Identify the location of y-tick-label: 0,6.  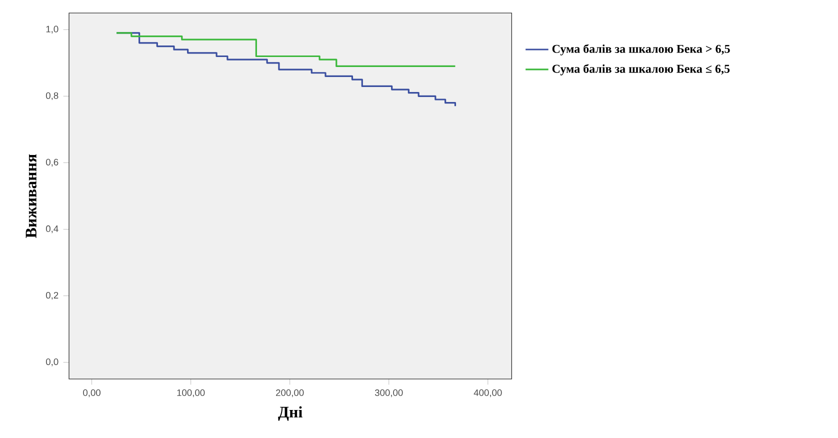
(52, 162).